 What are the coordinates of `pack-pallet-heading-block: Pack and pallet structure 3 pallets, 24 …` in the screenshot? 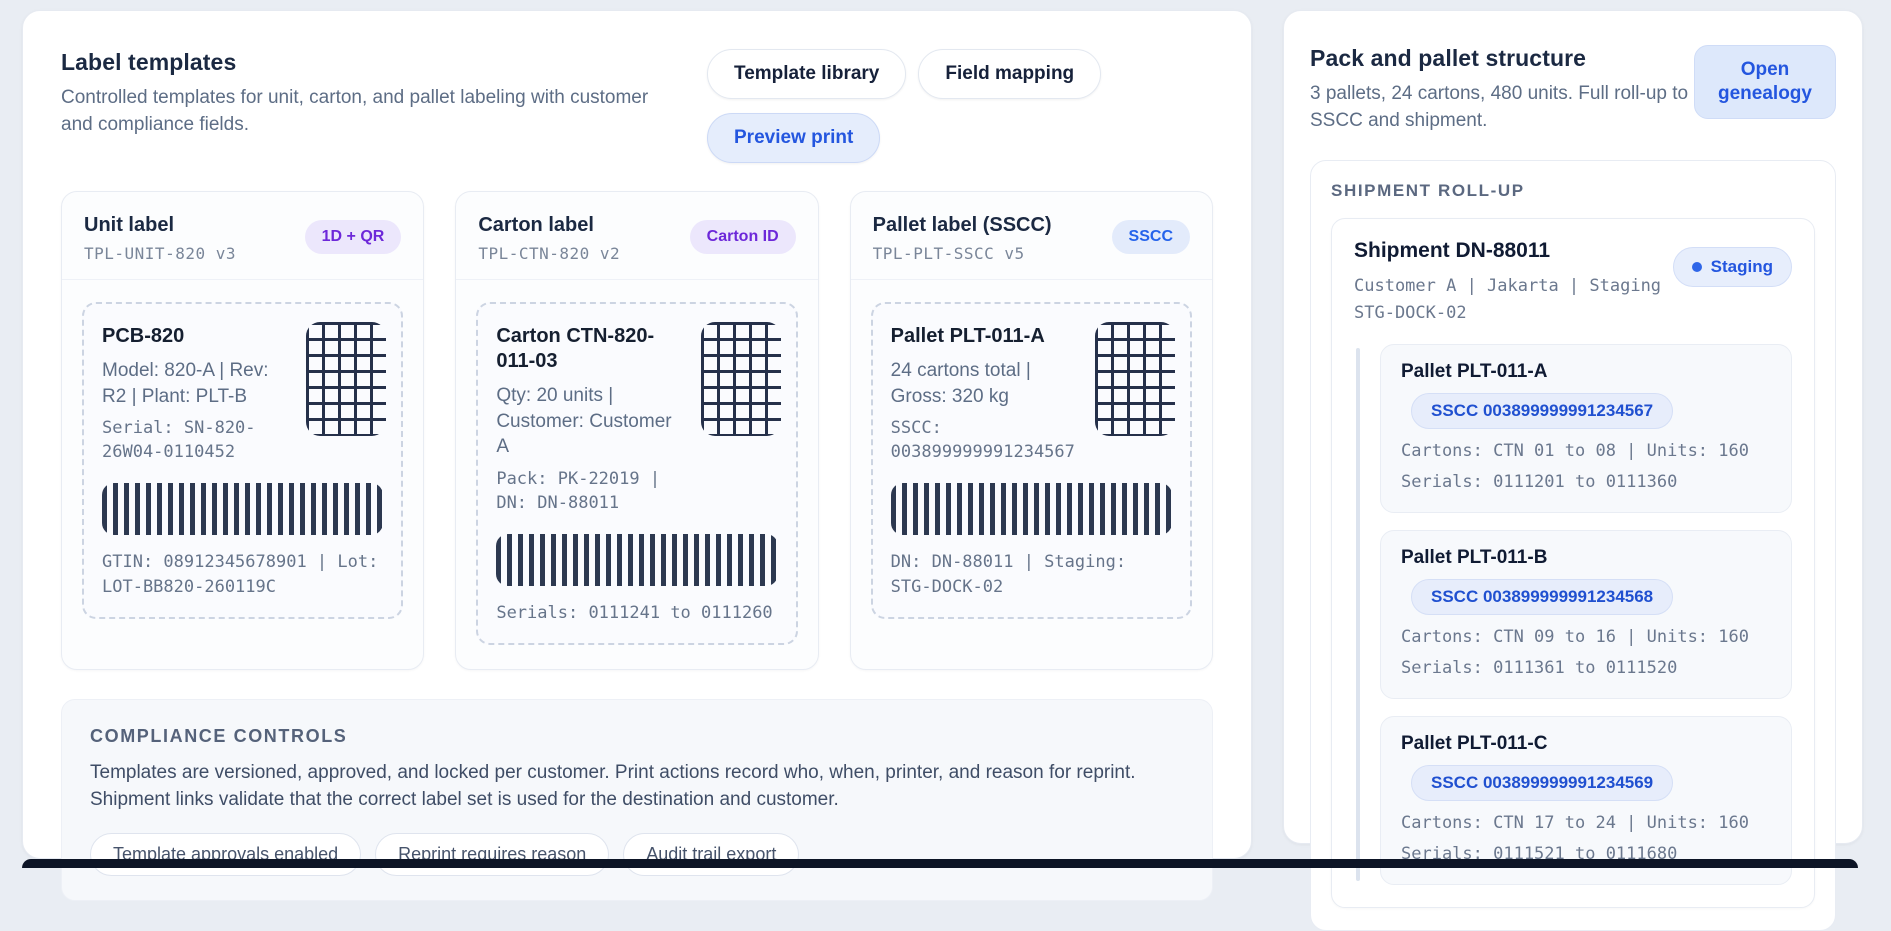 It's located at (1501, 89).